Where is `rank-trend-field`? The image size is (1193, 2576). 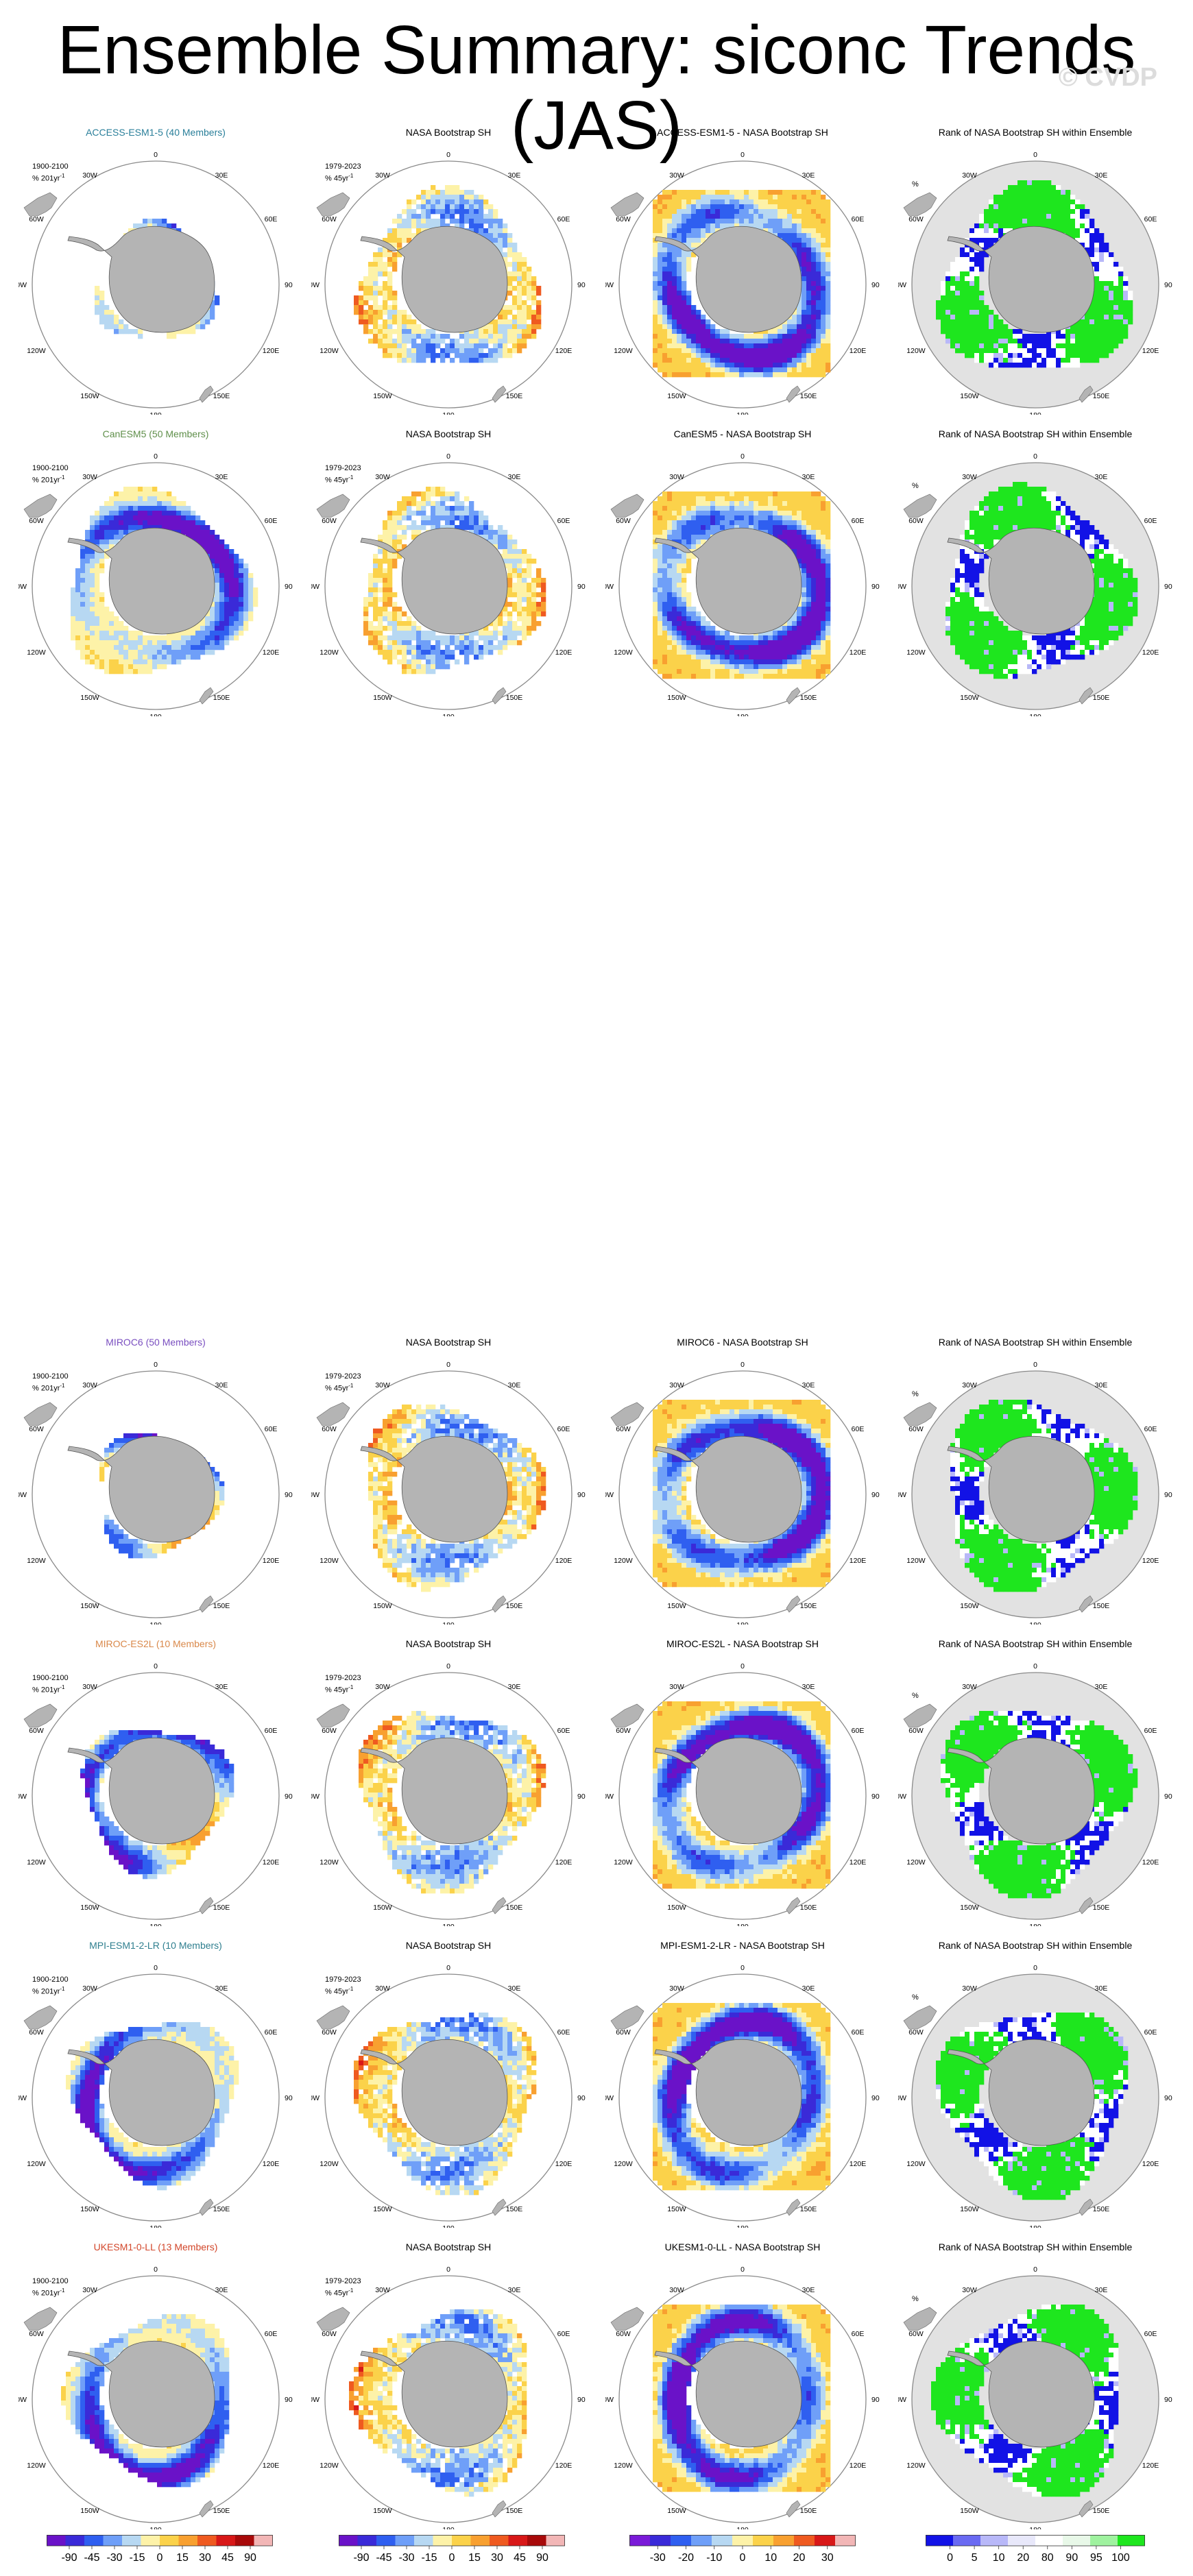
rank-trend-field is located at coordinates (1025, 2401).